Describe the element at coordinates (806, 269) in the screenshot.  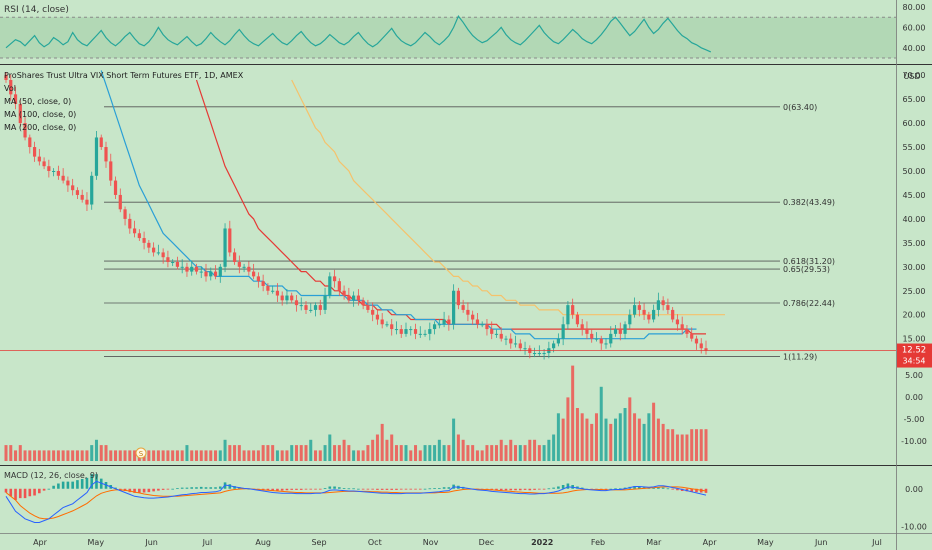
I see `fib-label: 0.65(29.53)` at that location.